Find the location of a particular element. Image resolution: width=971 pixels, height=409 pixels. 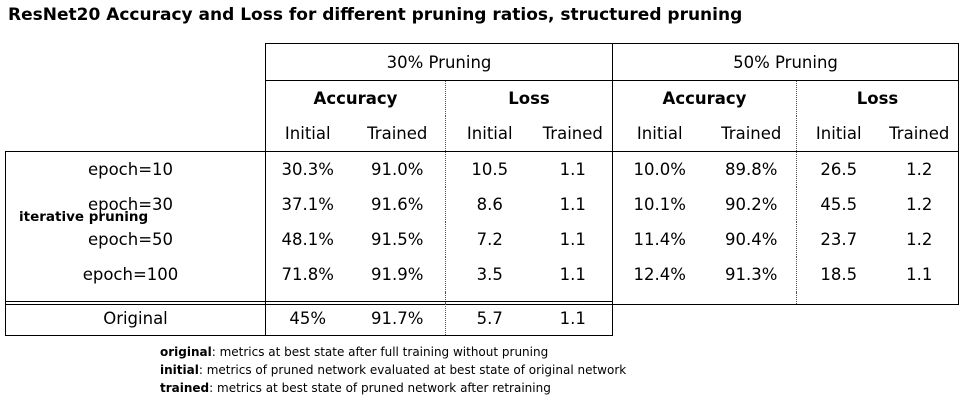

footnote-term: trained is located at coordinates (185, 388).